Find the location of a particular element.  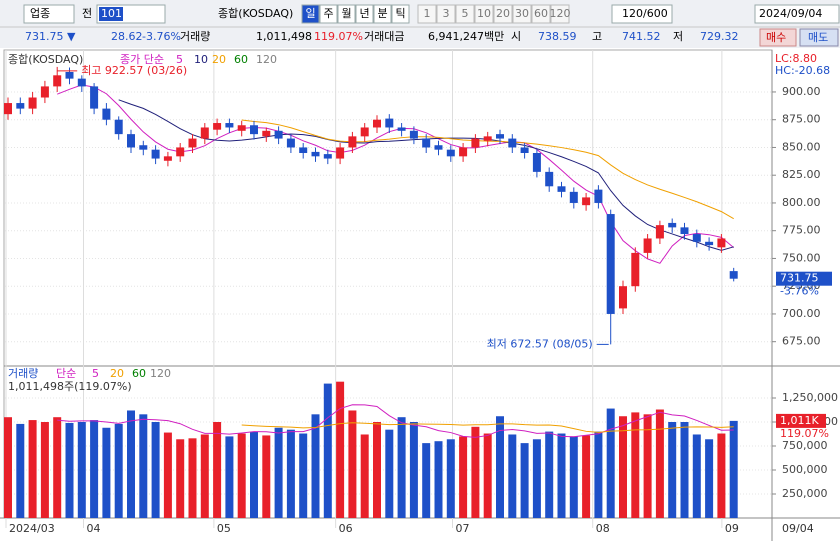

scope: 전 is located at coordinates (87, 13).